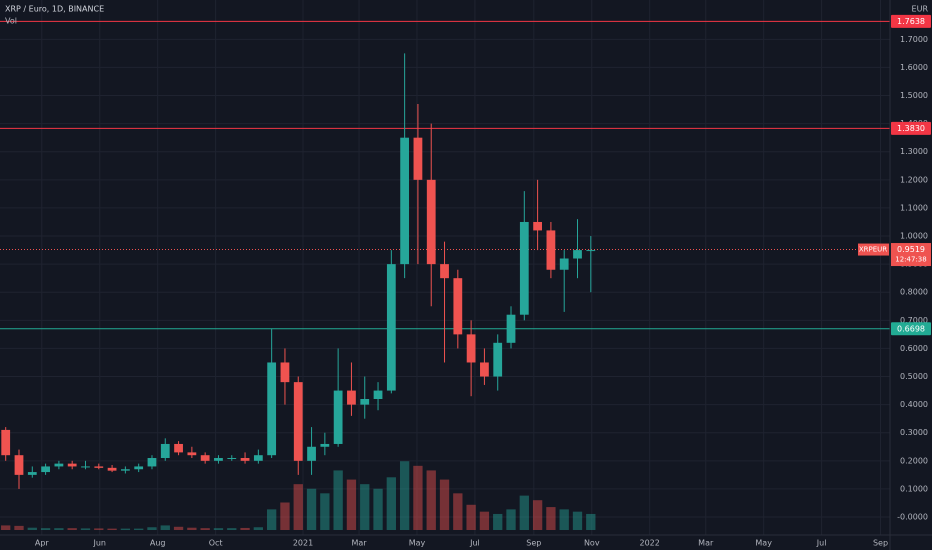 The height and width of the screenshot is (550, 932). I want to click on last-price-label: 0.9519, so click(911, 249).